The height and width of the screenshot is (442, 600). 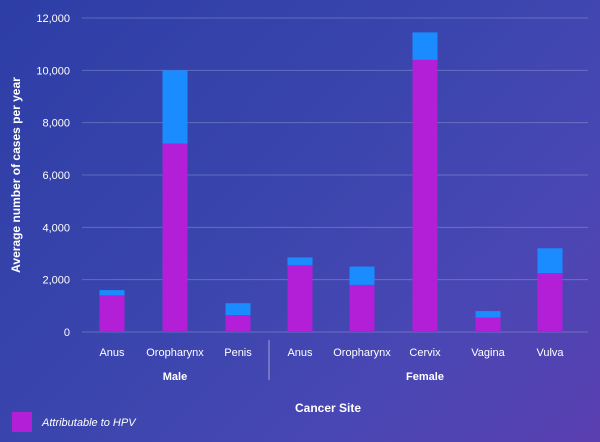 I want to click on y-tick-labels: 0 2,000 4,000 6,000 8,000 10,000 12,000, so click(x=53, y=176).